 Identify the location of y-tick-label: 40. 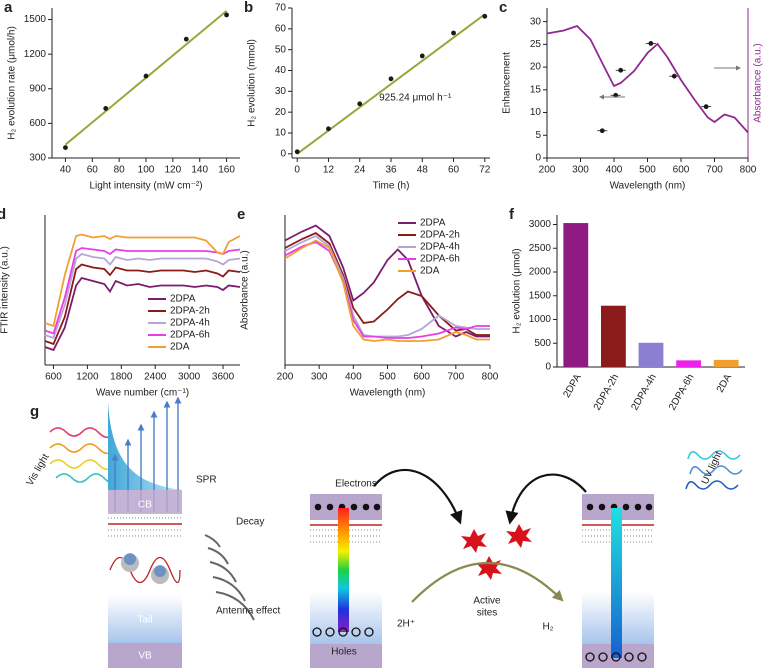
(281, 70).